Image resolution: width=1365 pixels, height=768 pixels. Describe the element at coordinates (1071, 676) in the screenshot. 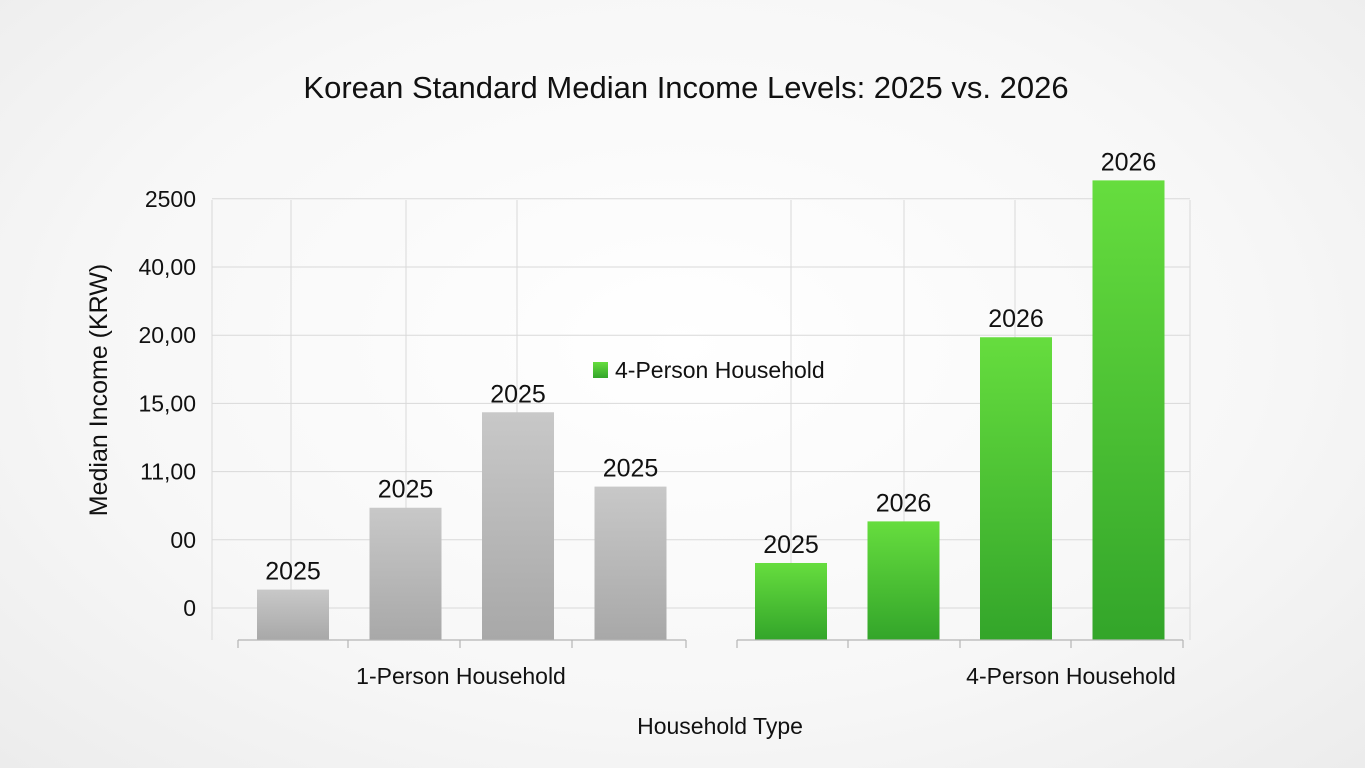

I see `category-label-4-person: 4-Person Household` at that location.